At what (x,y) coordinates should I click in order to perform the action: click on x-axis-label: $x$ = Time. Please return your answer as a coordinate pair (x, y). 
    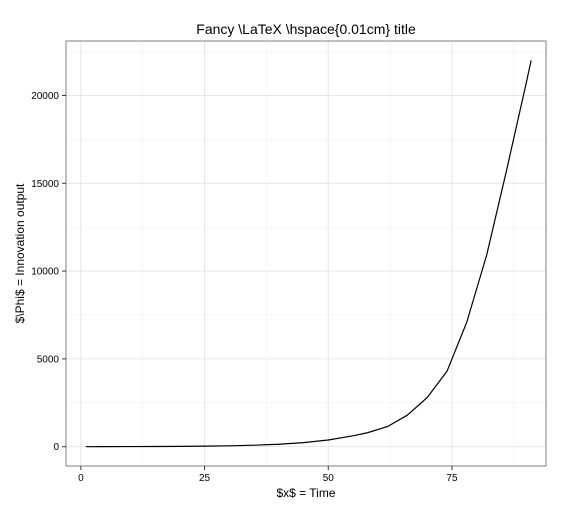
    Looking at the image, I should click on (305, 493).